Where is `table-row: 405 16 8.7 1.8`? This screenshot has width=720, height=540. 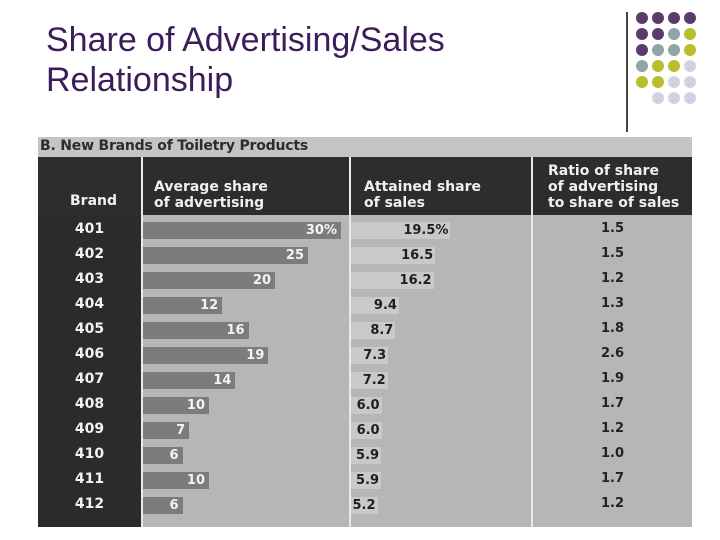 table-row: 405 16 8.7 1.8 is located at coordinates (365, 329).